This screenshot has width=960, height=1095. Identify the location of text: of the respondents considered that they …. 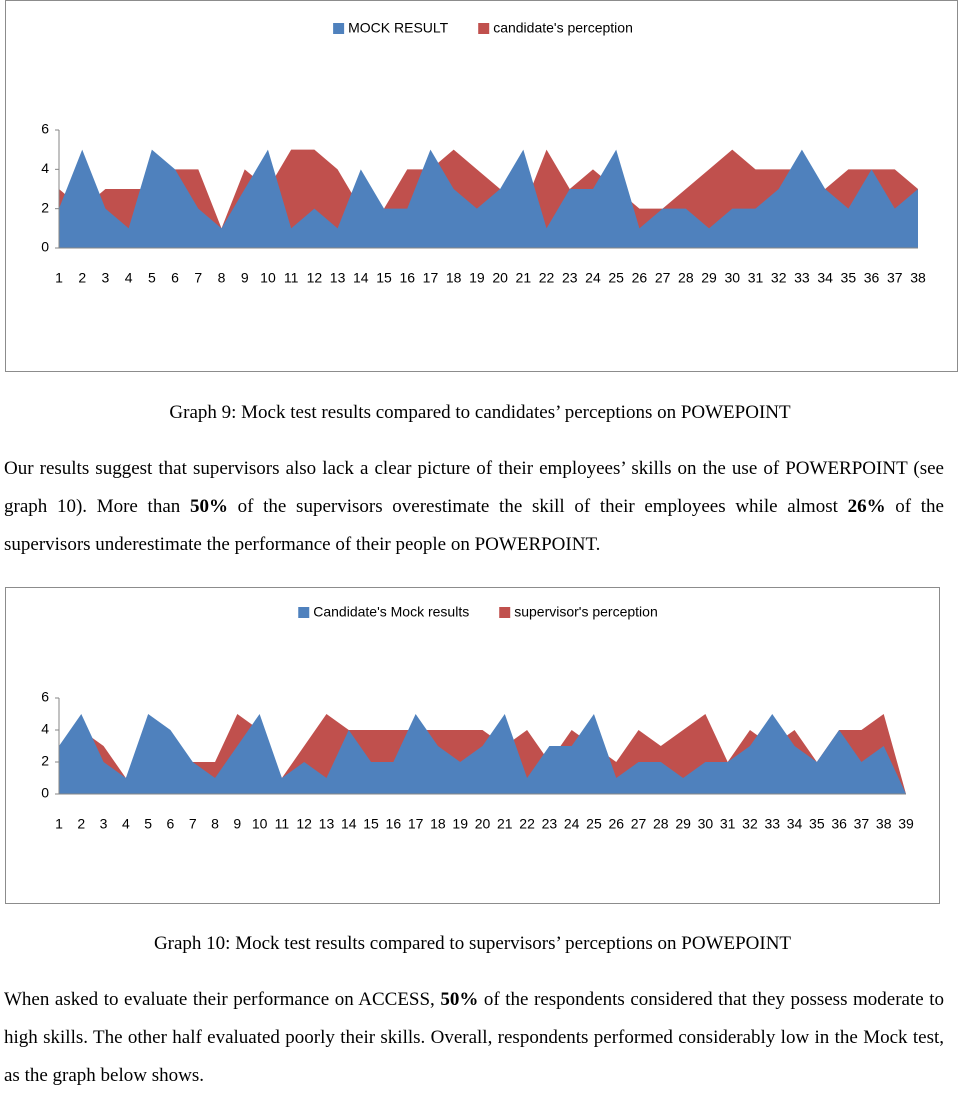
(474, 1037).